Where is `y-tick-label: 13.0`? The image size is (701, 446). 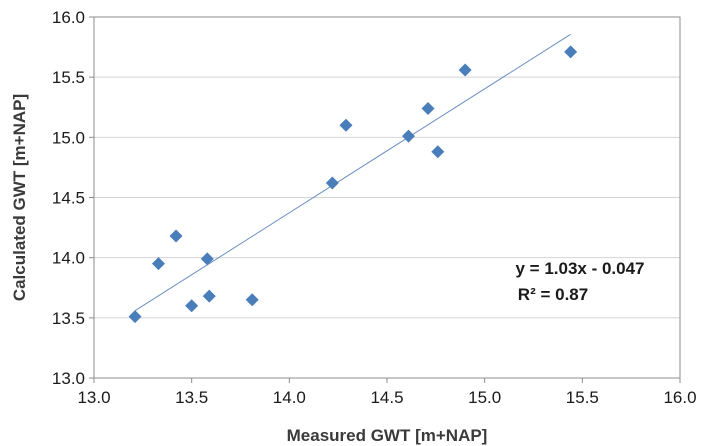 y-tick-label: 13.0 is located at coordinates (68, 378).